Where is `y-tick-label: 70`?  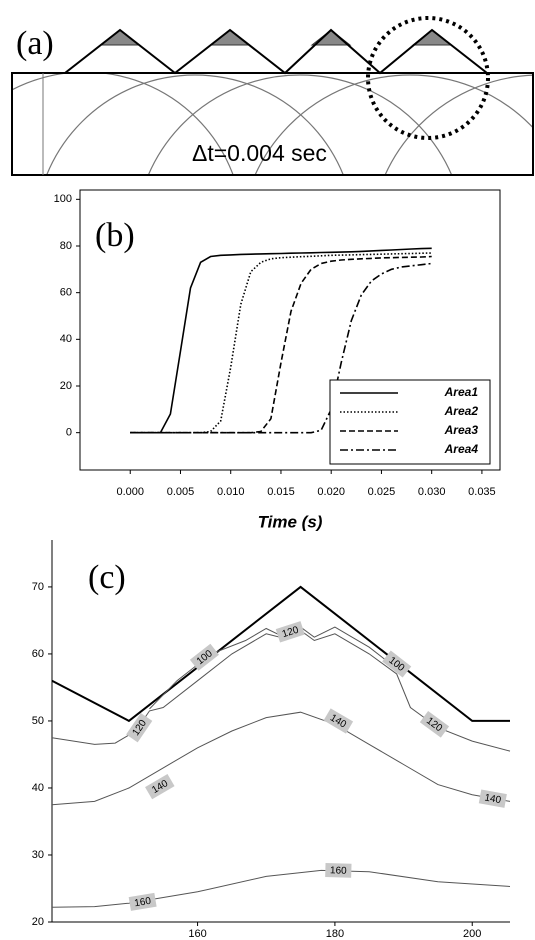
y-tick-label: 70 is located at coordinates (38, 587).